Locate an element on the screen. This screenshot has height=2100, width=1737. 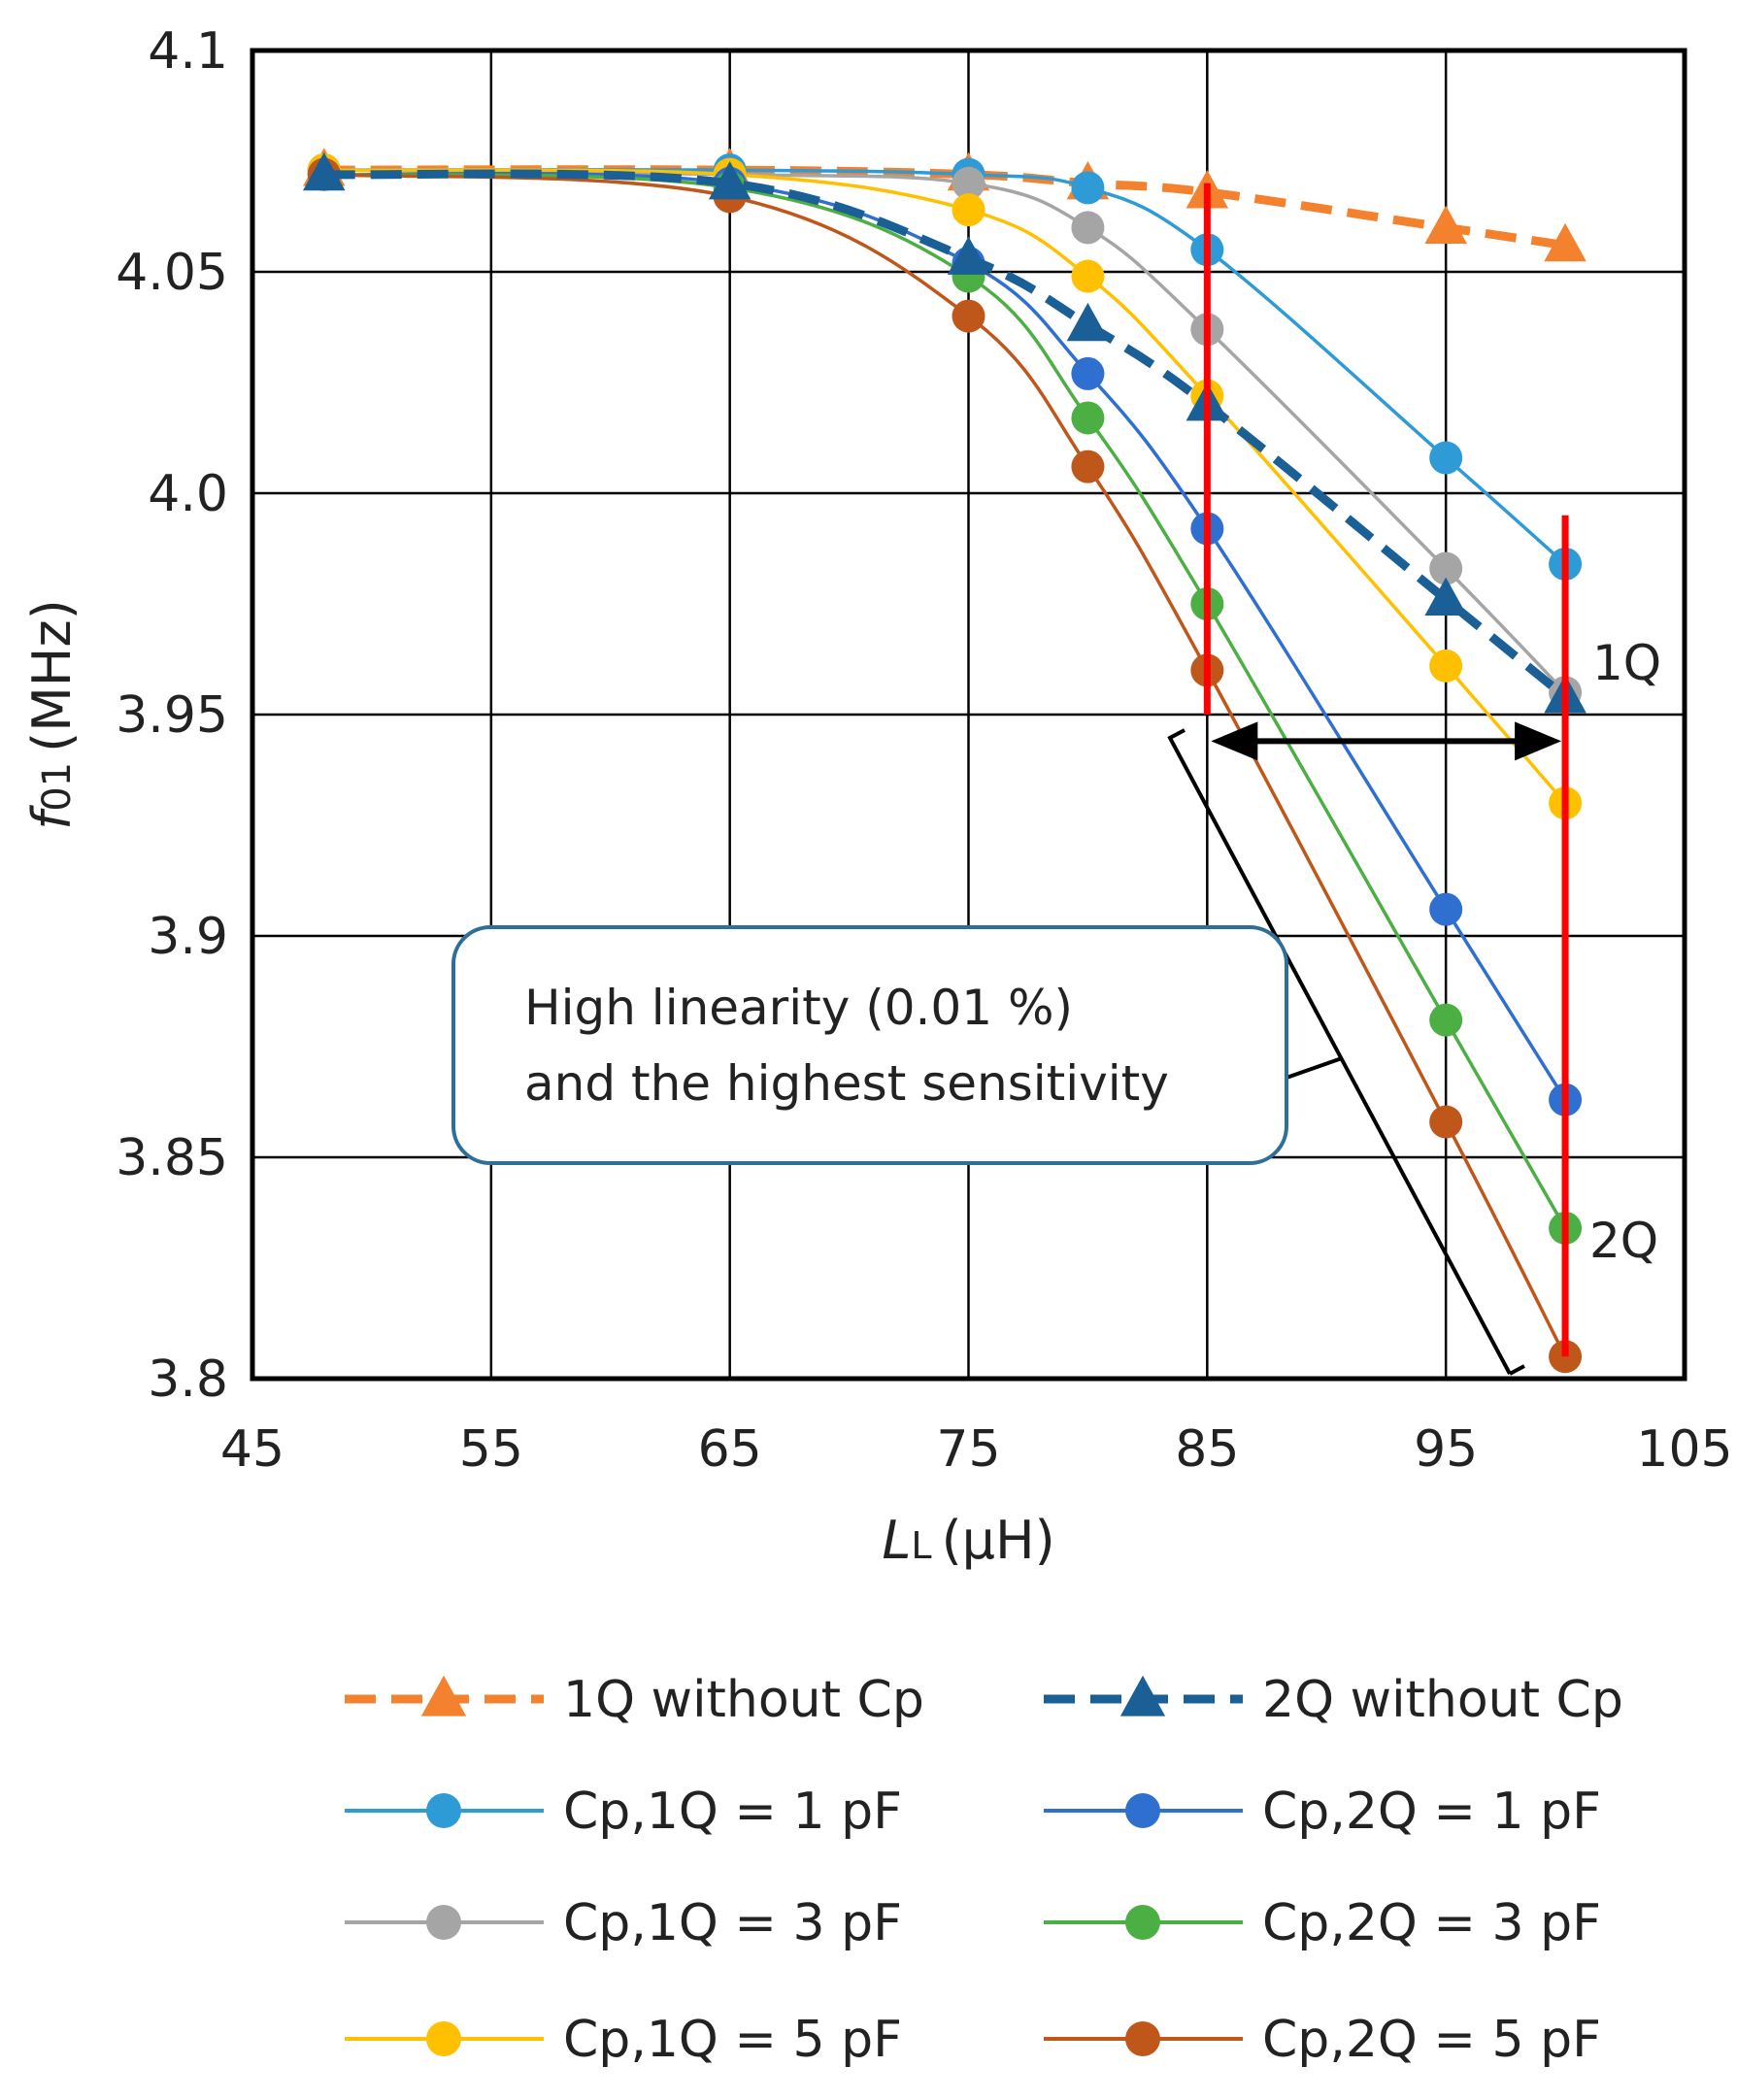
series-line-cp-1q-1-pf is located at coordinates (945, 367).